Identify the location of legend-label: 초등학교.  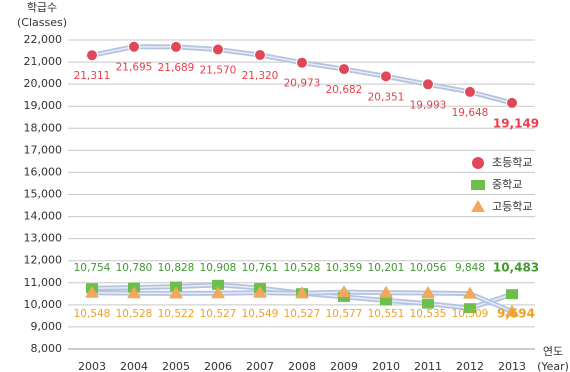
(512, 162).